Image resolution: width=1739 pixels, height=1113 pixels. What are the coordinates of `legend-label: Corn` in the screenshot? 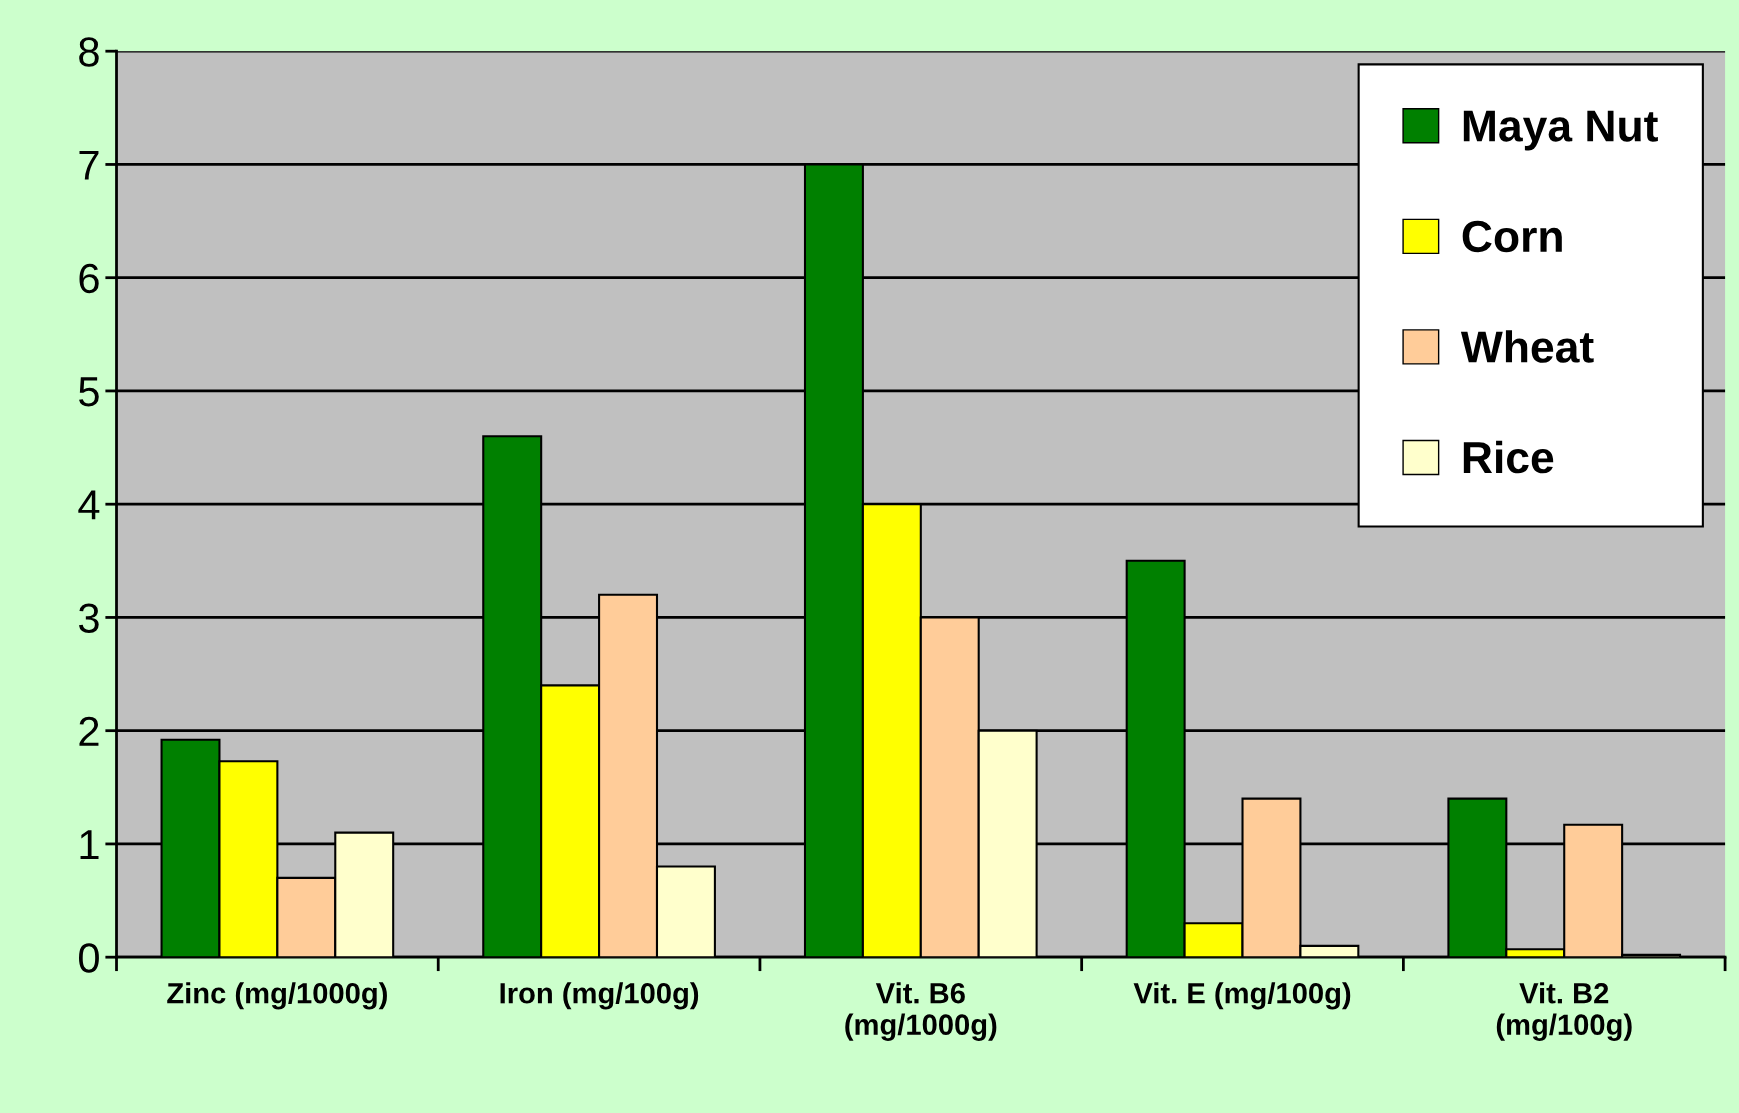 It's located at (1512, 236).